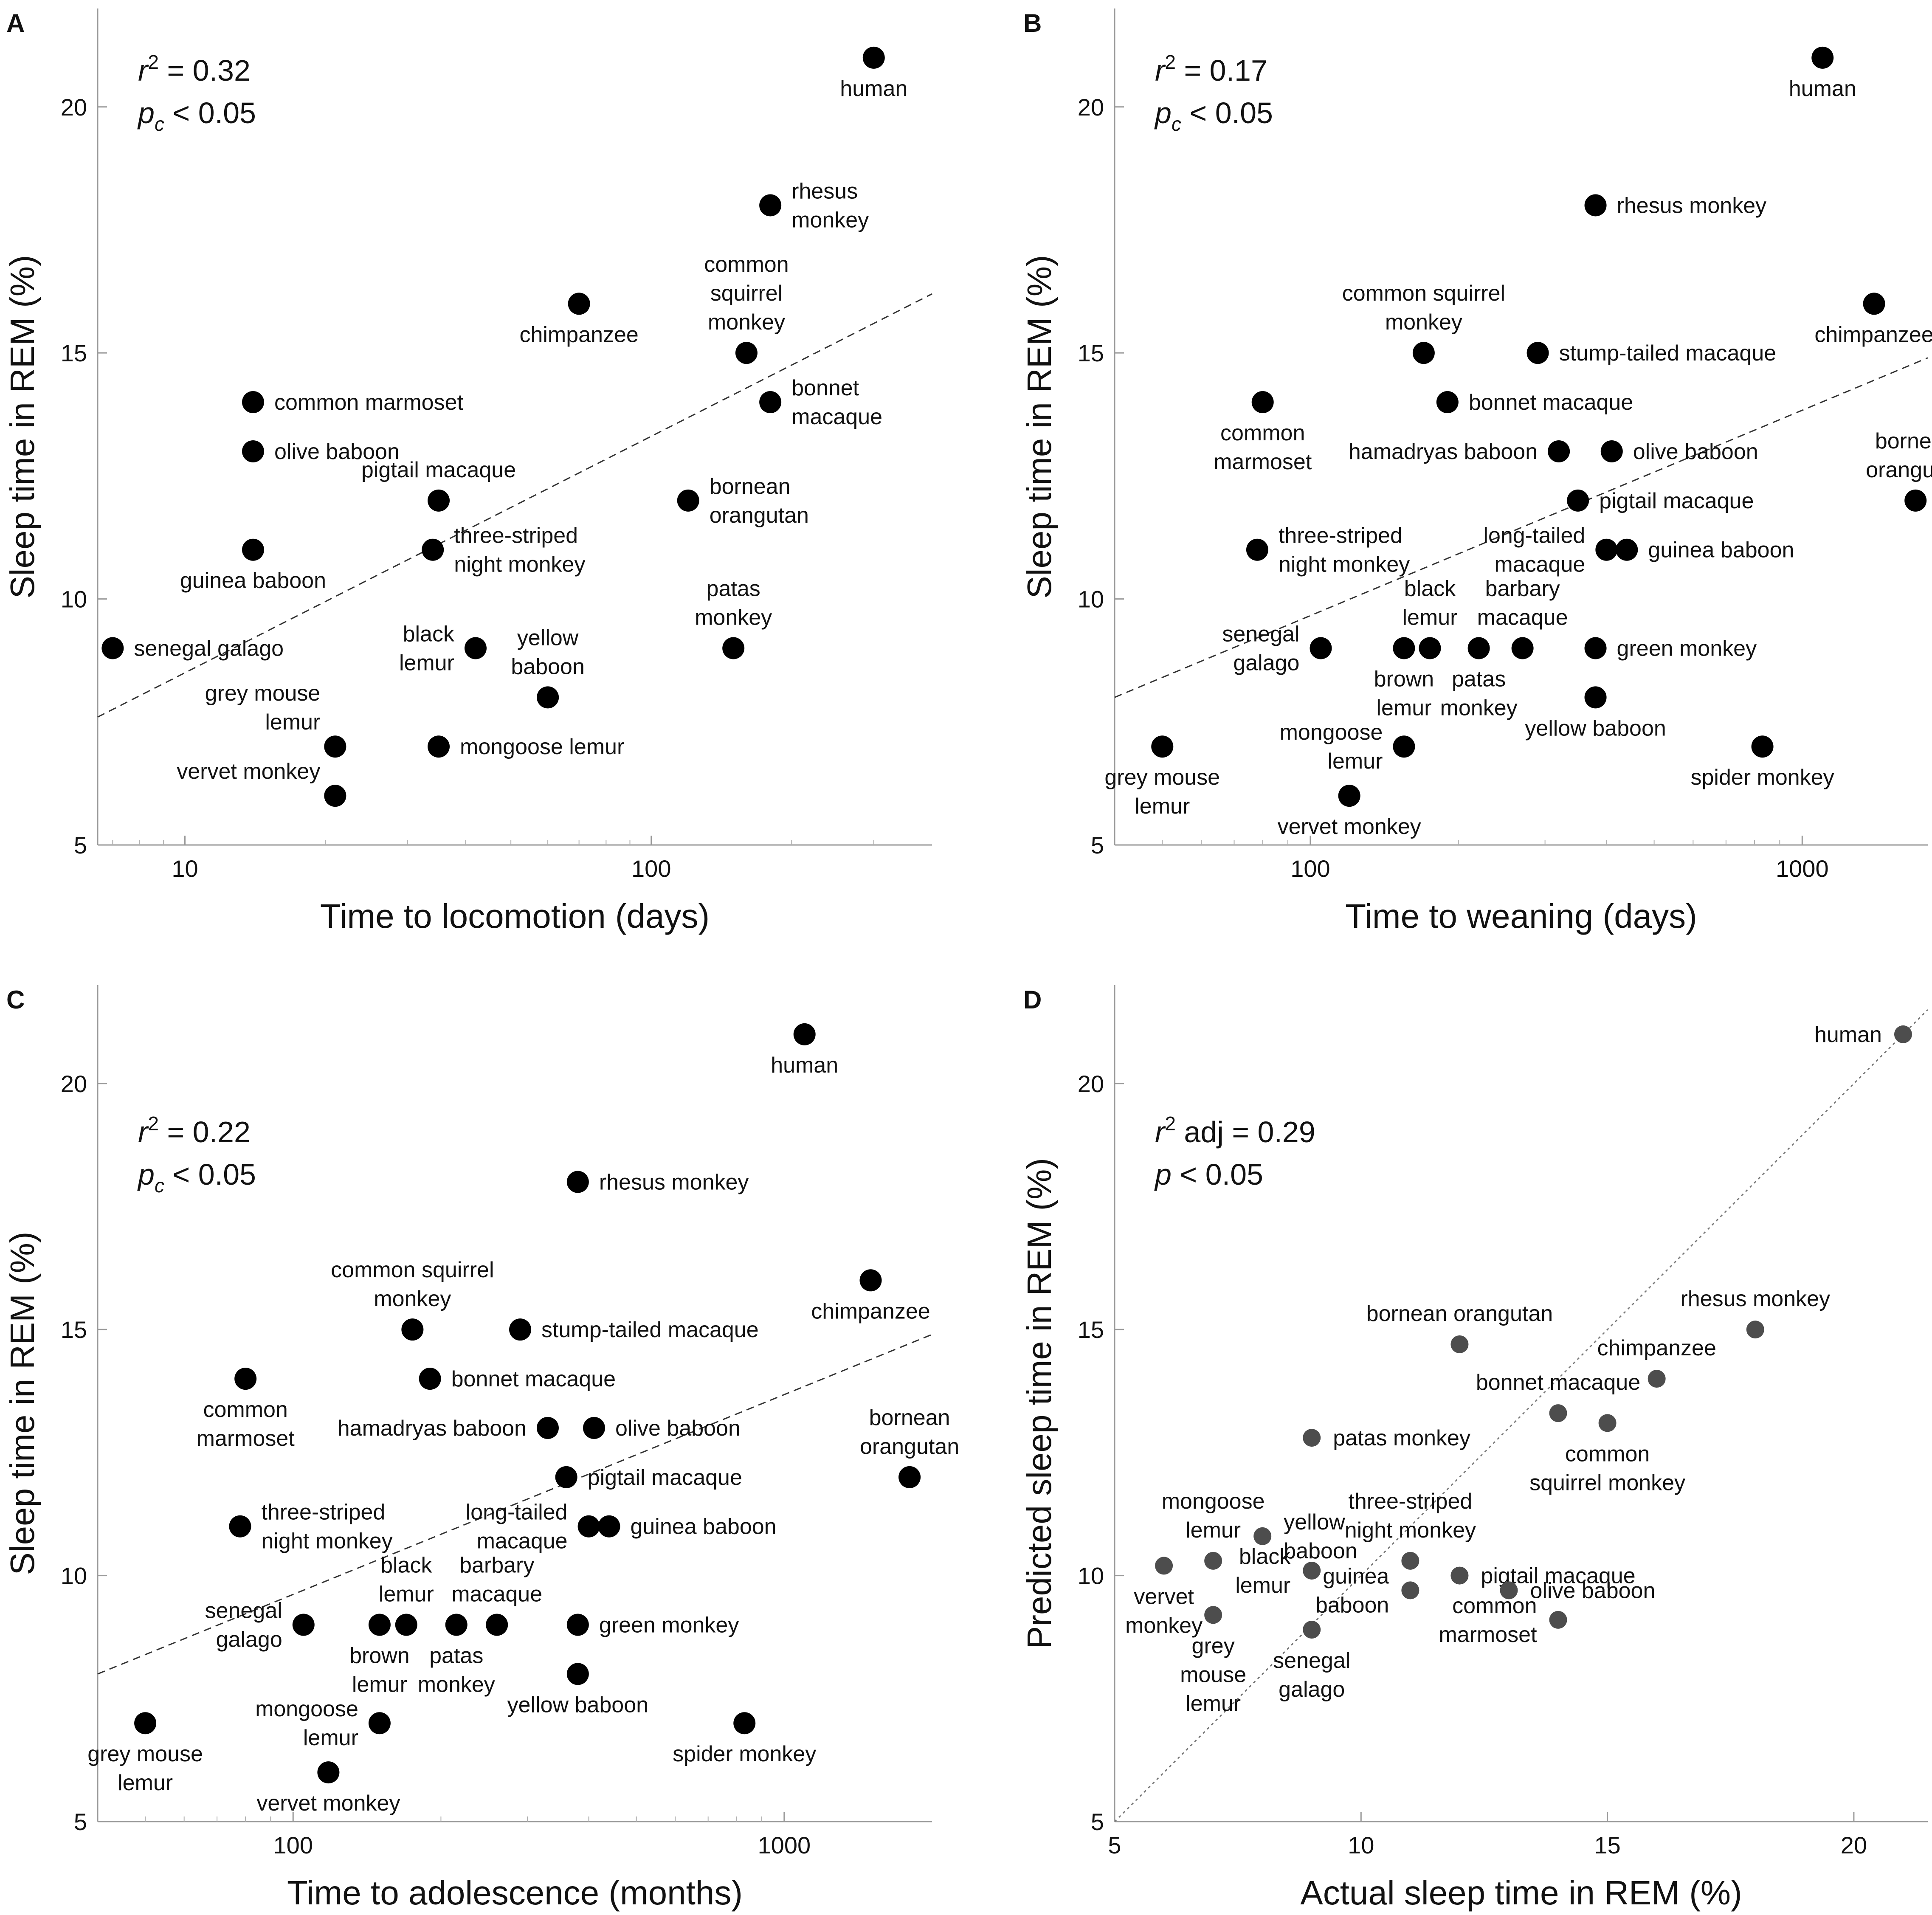 The image size is (1932, 1915). Describe the element at coordinates (1091, 1083) in the screenshot. I see `y-tick-label: 20` at that location.